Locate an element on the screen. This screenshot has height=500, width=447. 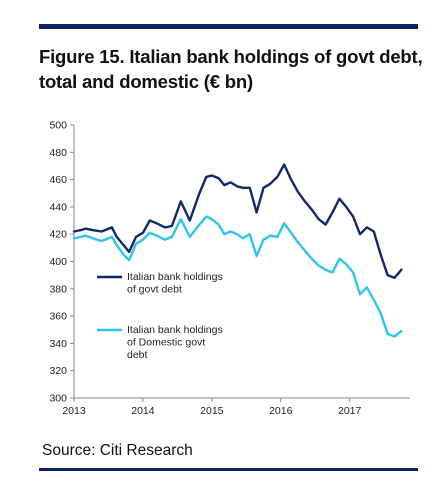
y-tick-label: 400 is located at coordinates (58, 262).